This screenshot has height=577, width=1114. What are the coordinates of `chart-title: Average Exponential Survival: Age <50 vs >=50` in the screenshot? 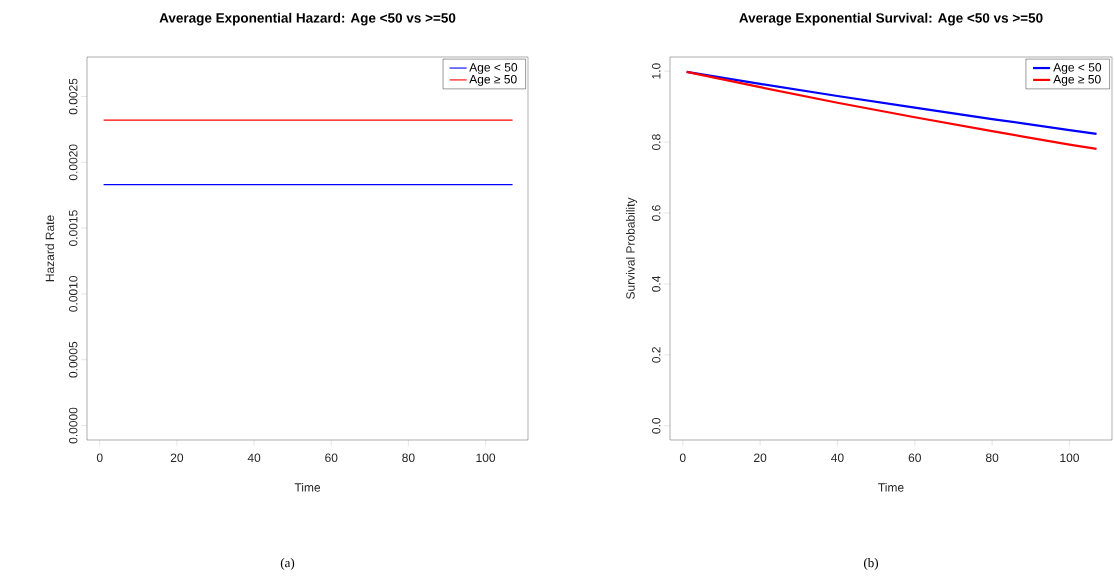 It's located at (891, 19).